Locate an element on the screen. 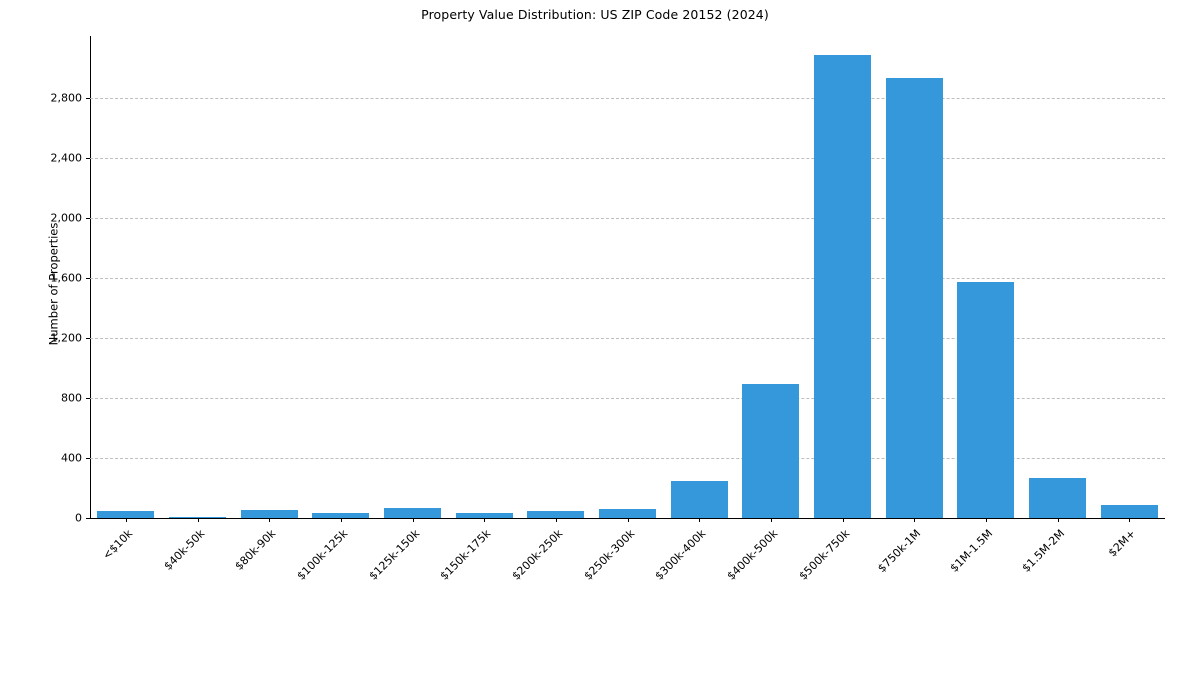 This screenshot has height=678, width=1190. x-tick-label: $125k-150k is located at coordinates (394, 555).